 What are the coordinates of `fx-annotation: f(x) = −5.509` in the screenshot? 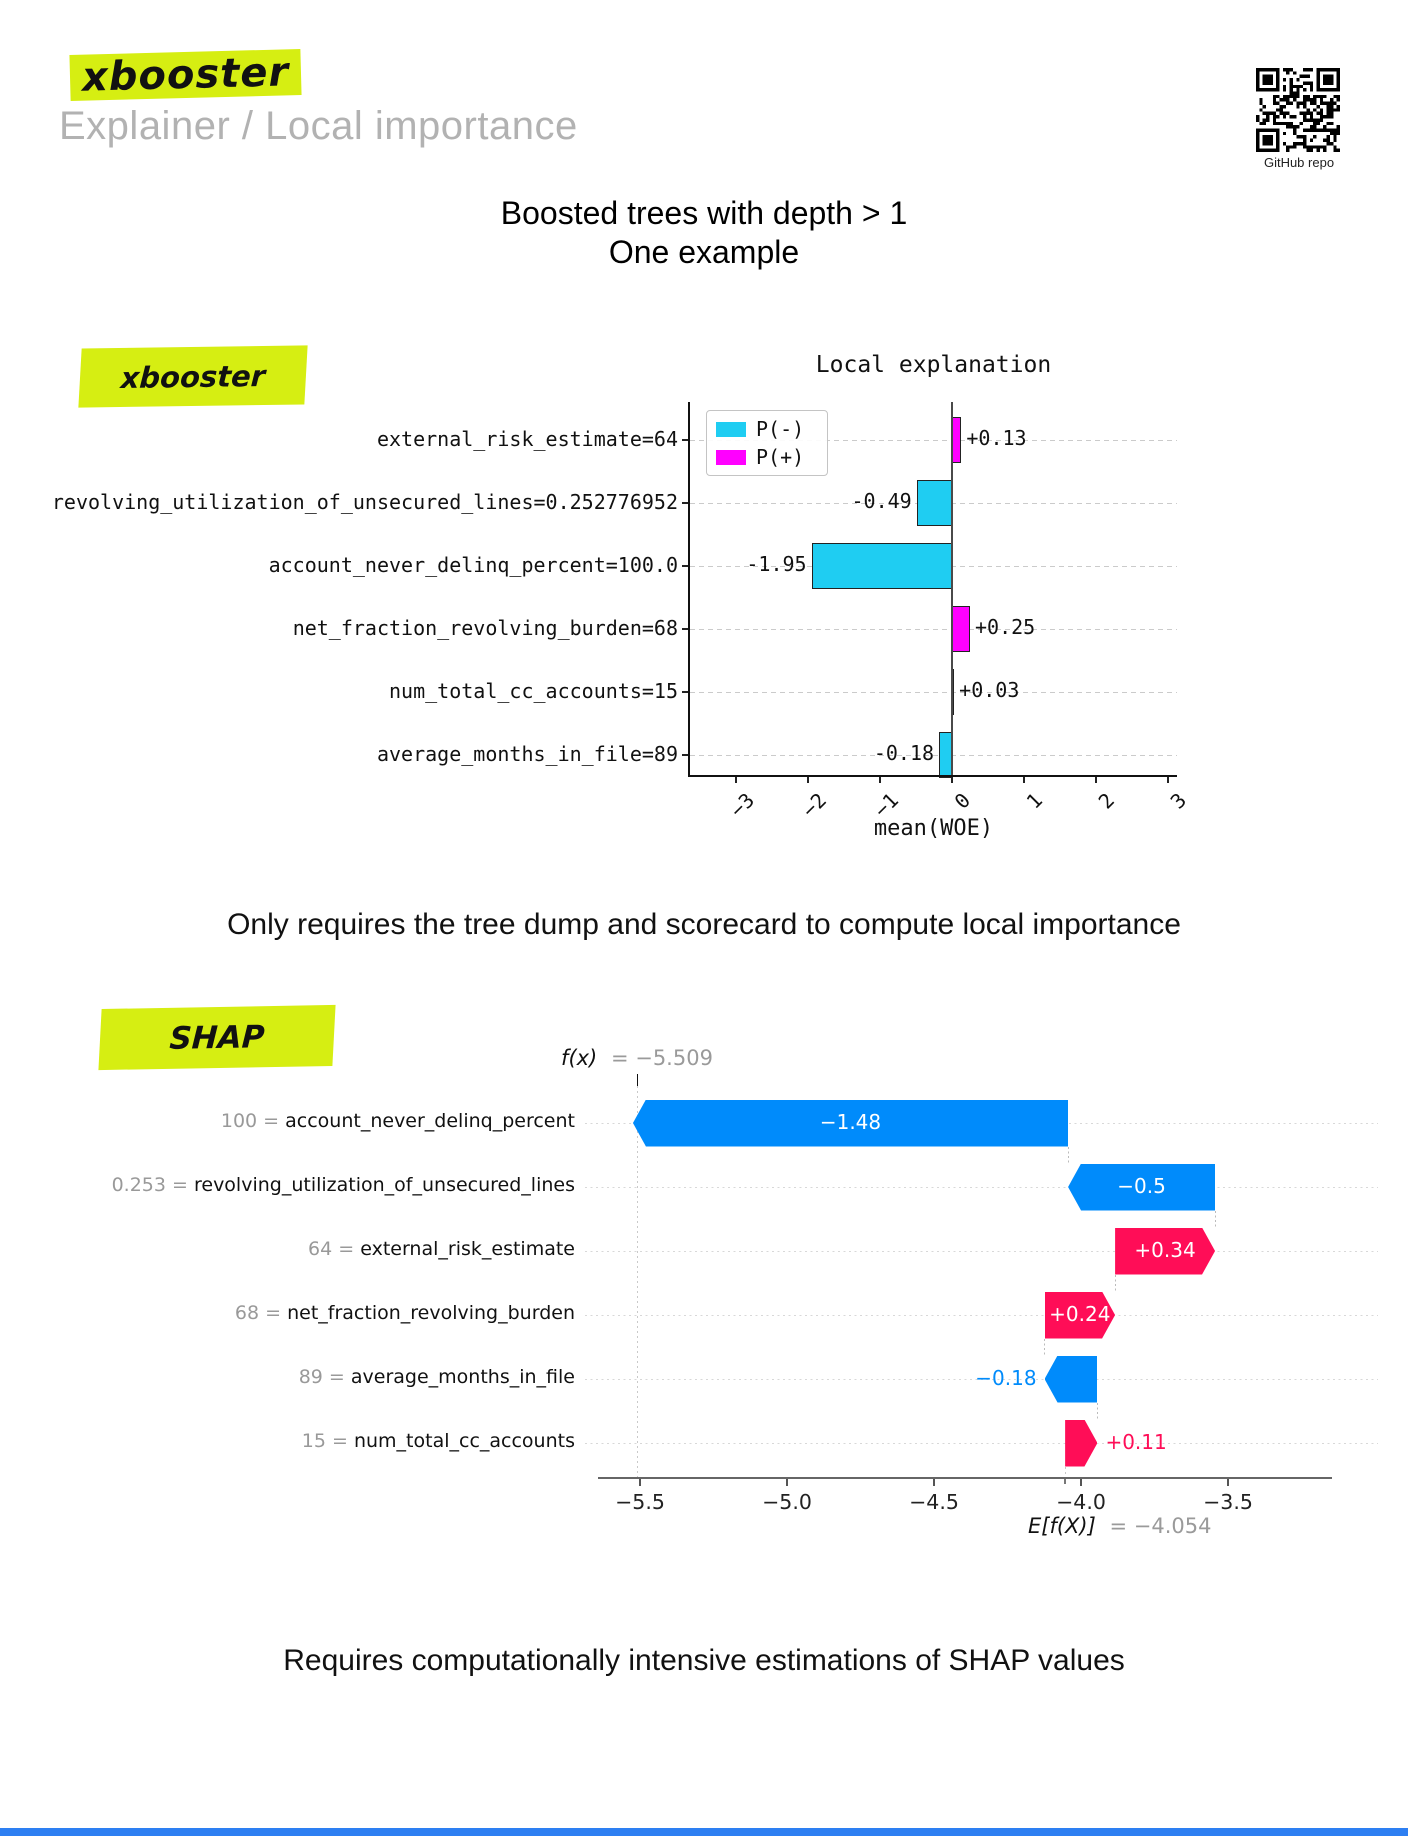 It's located at (637, 1058).